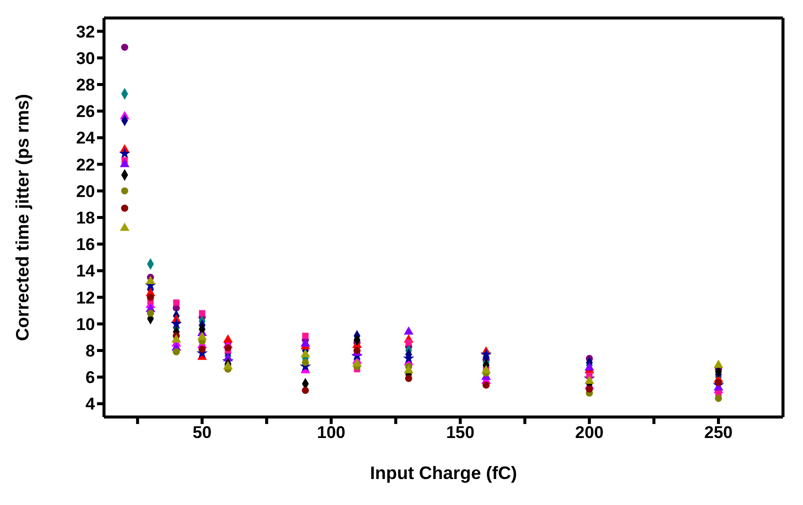  What do you see at coordinates (718, 432) in the screenshot?
I see `x-tick-label: 250` at bounding box center [718, 432].